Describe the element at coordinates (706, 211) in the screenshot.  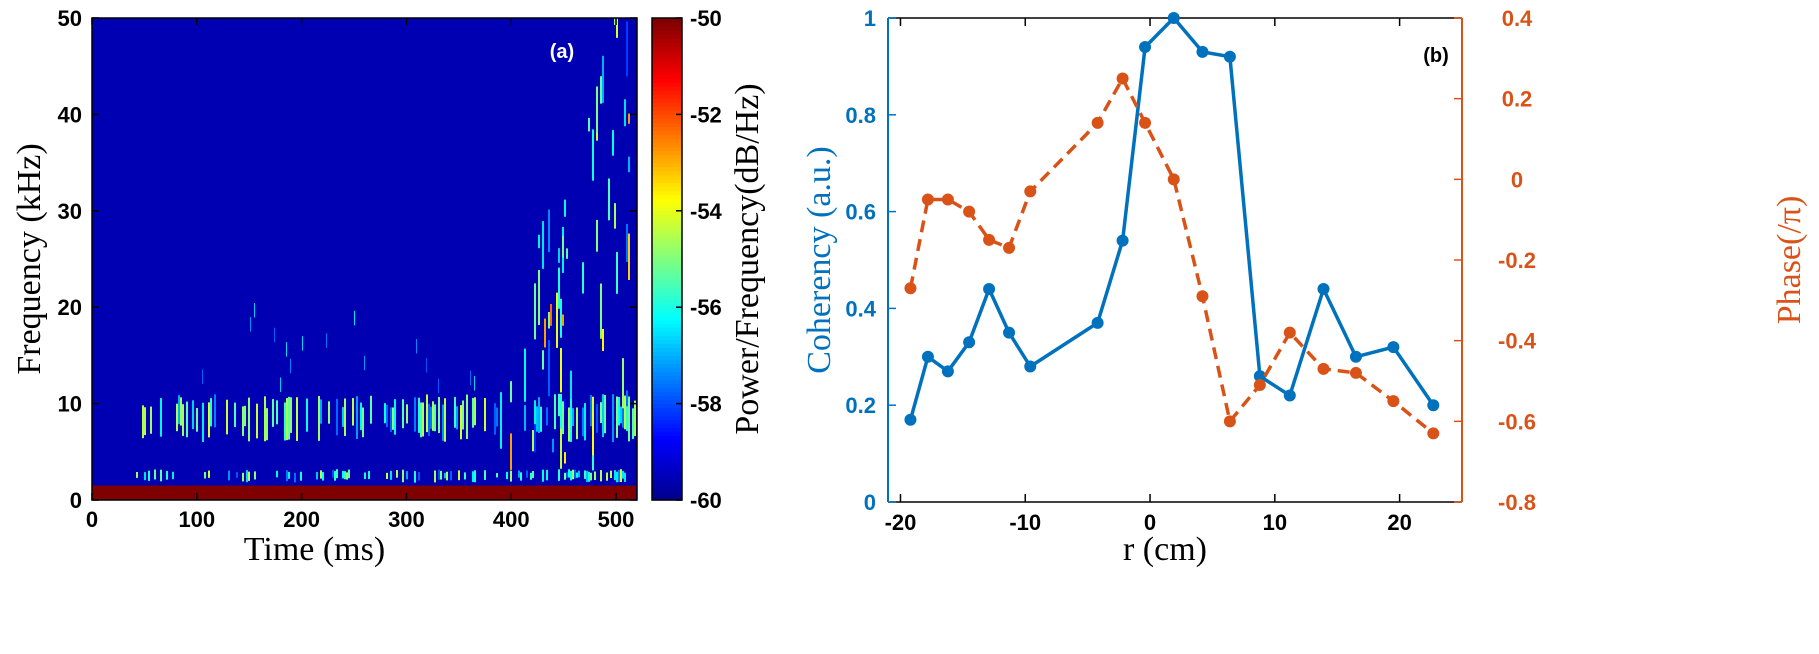
I see `colorbar-tick-label: -54` at that location.